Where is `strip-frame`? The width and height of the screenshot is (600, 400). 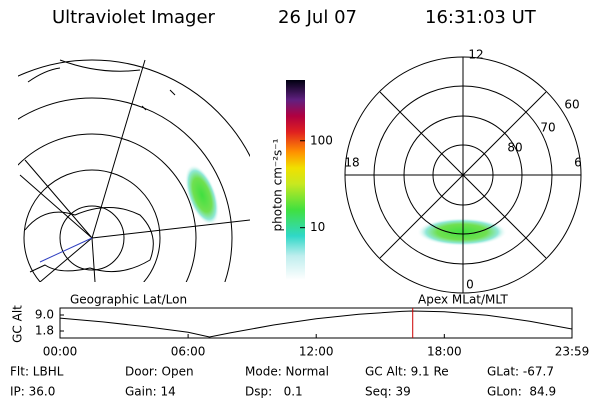 strip-frame is located at coordinates (316, 323).